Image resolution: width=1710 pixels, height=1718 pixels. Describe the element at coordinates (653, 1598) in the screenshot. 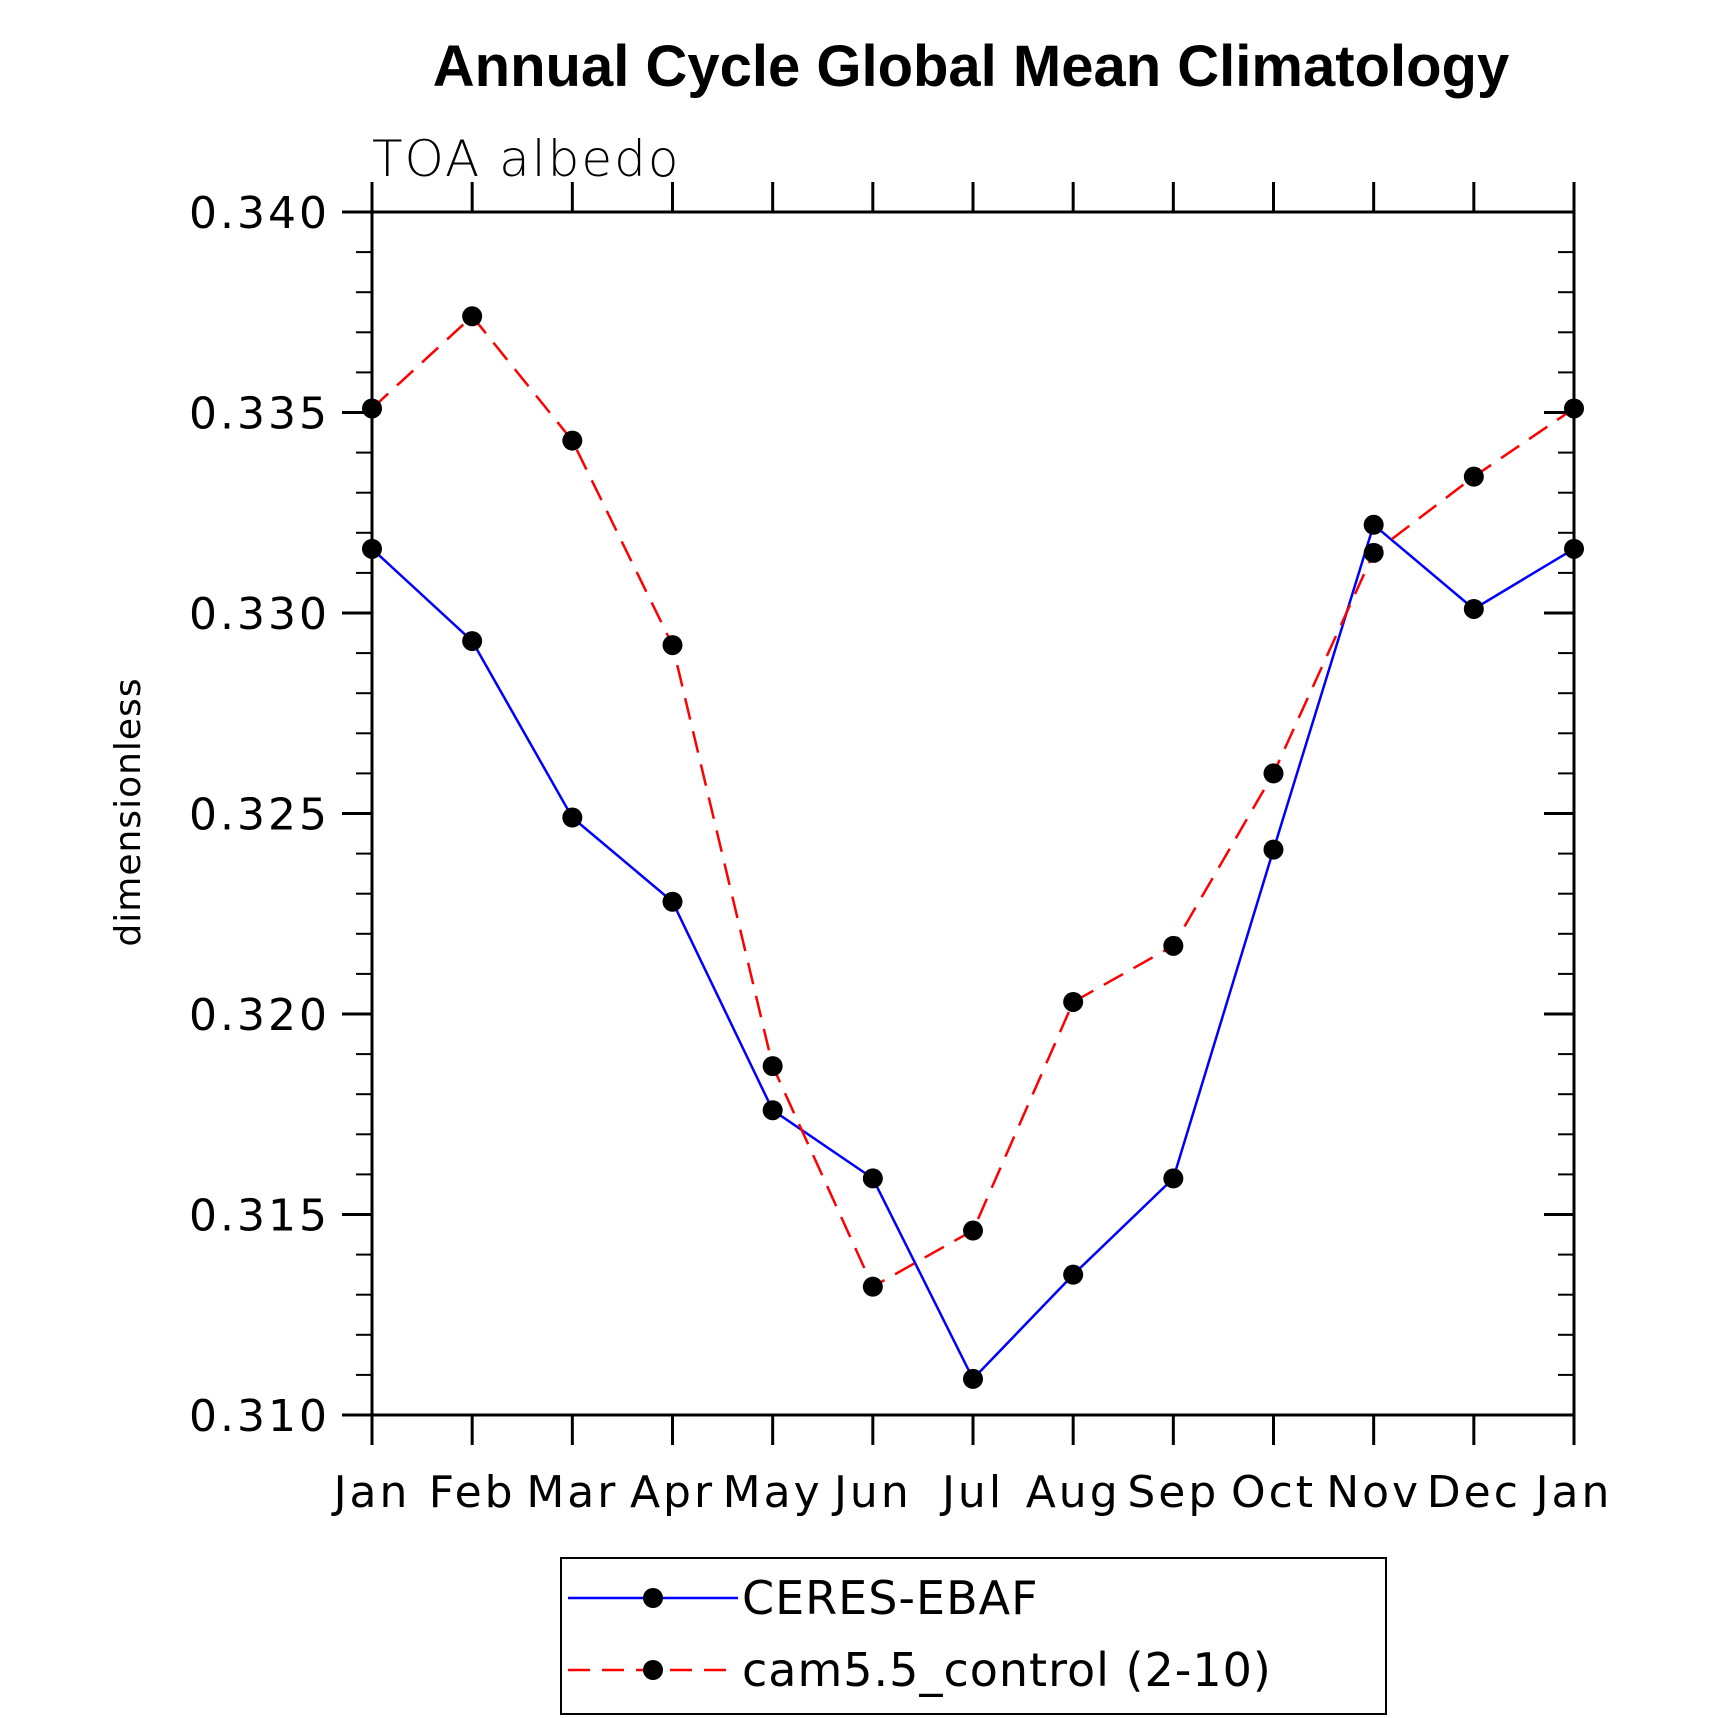

I see `legend-marker-ceres-ebaf` at that location.